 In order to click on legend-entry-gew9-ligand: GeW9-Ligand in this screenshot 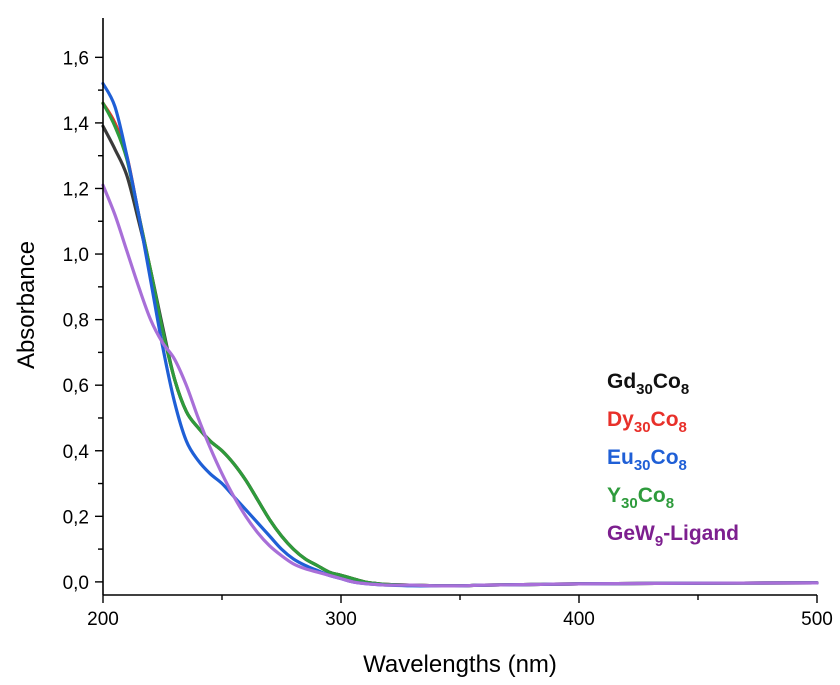, I will do `click(673, 536)`.